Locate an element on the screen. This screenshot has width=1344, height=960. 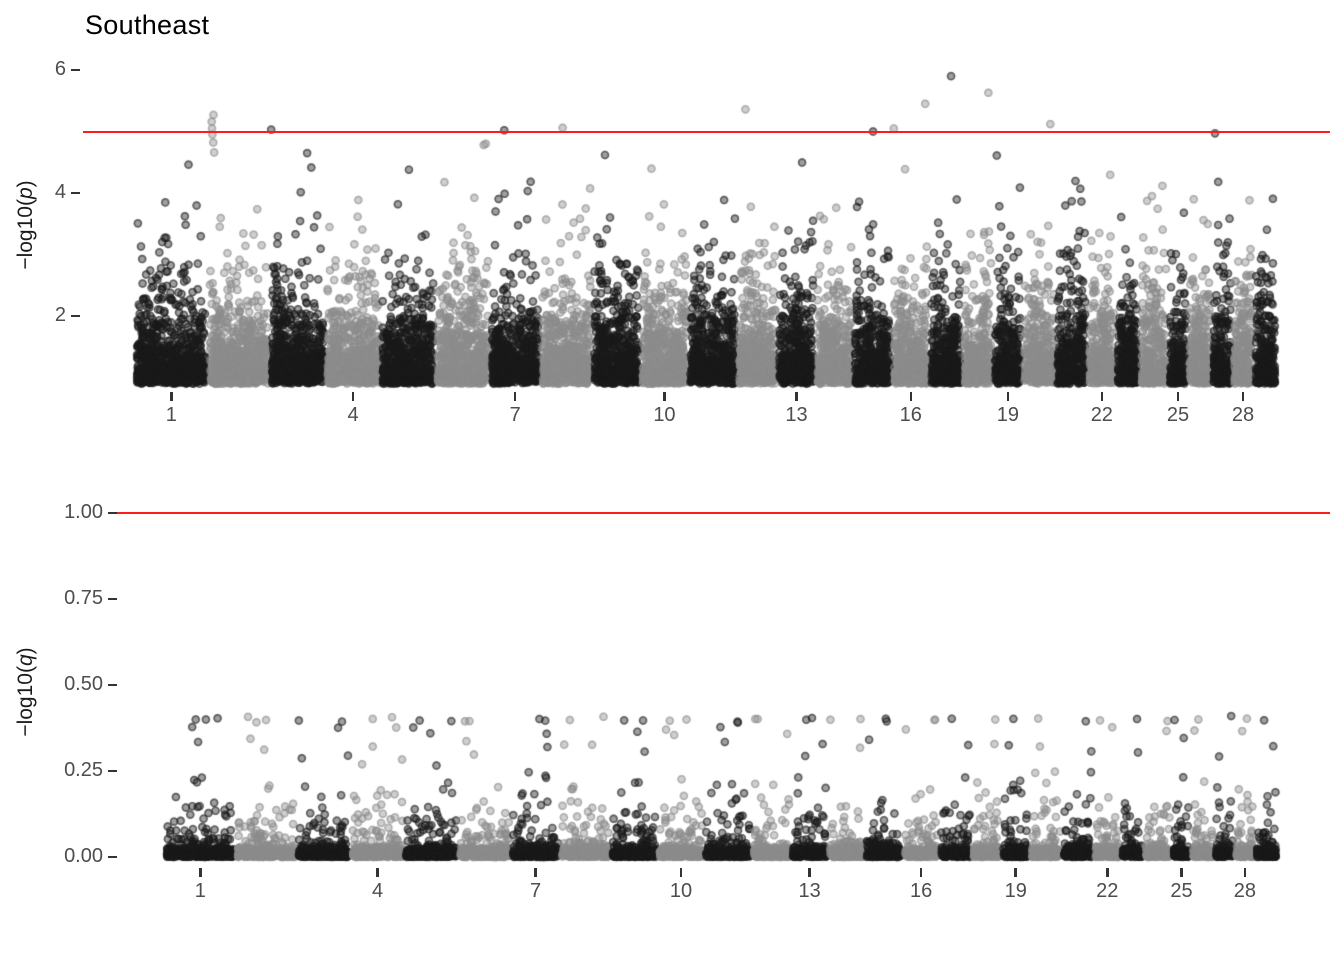
y-axis-label-q-suffix: ) is located at coordinates (25, 651).